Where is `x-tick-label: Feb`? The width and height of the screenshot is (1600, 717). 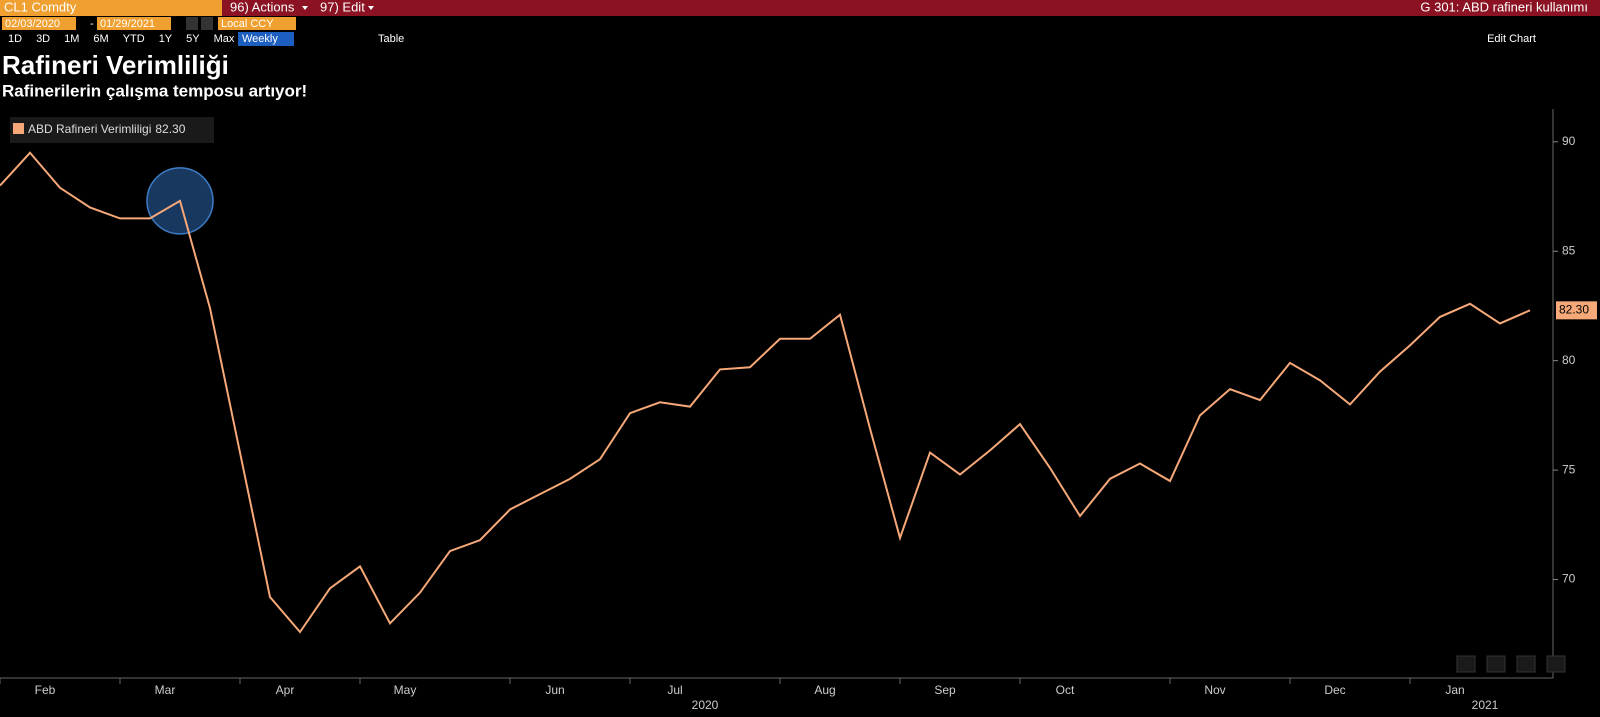 x-tick-label: Feb is located at coordinates (45, 690).